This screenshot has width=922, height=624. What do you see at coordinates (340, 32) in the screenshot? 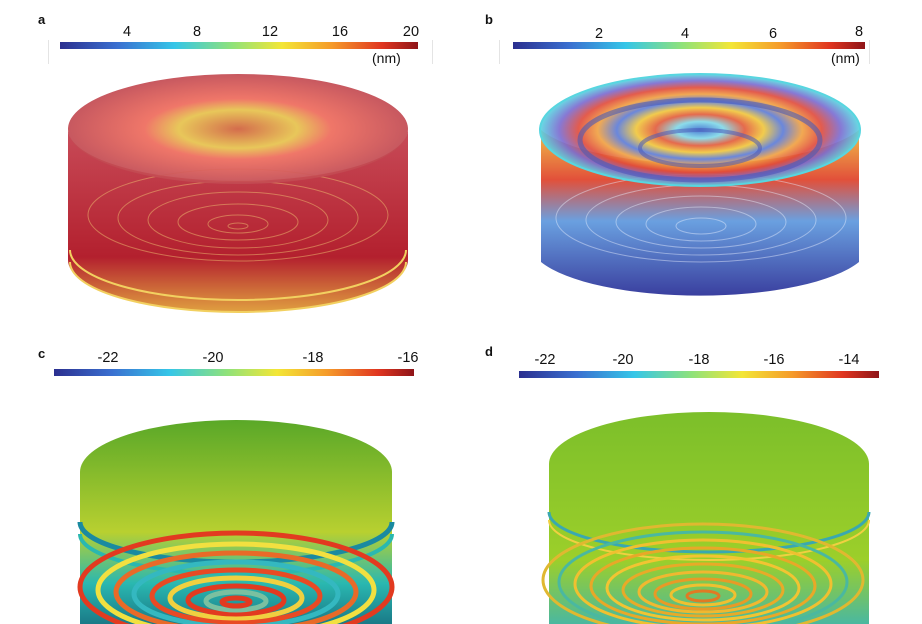
I see `colorbar-tick: 16` at bounding box center [340, 32].